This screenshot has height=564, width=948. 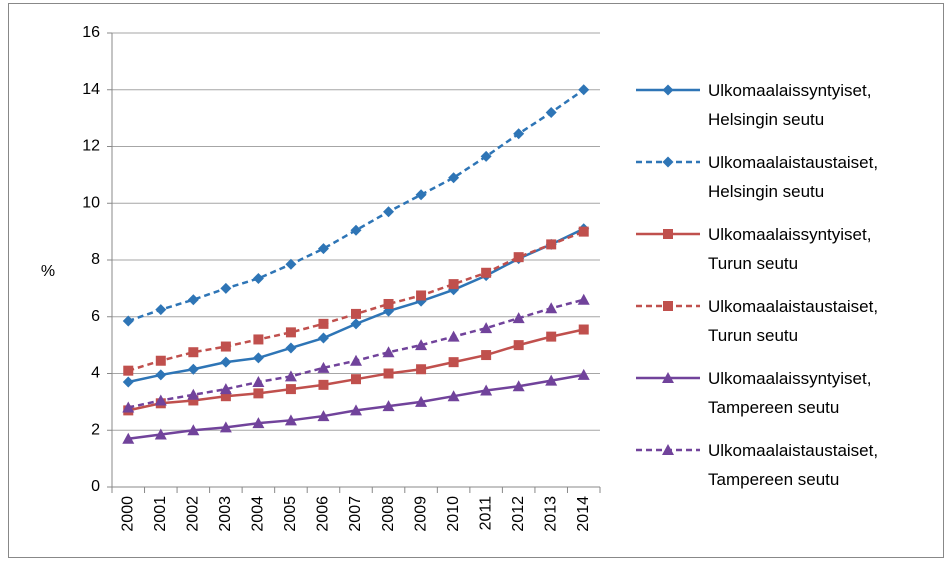 What do you see at coordinates (95, 259) in the screenshot?
I see `y-tick-label: 8` at bounding box center [95, 259].